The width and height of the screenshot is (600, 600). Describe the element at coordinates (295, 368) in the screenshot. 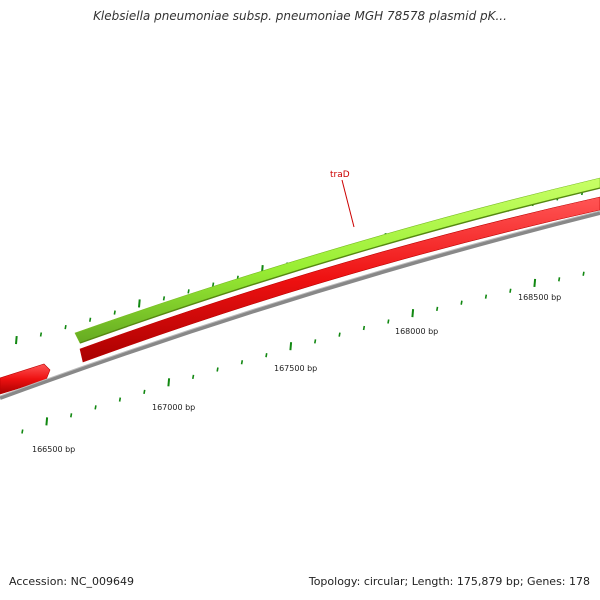

I see `scale-label: 167500 bp` at that location.